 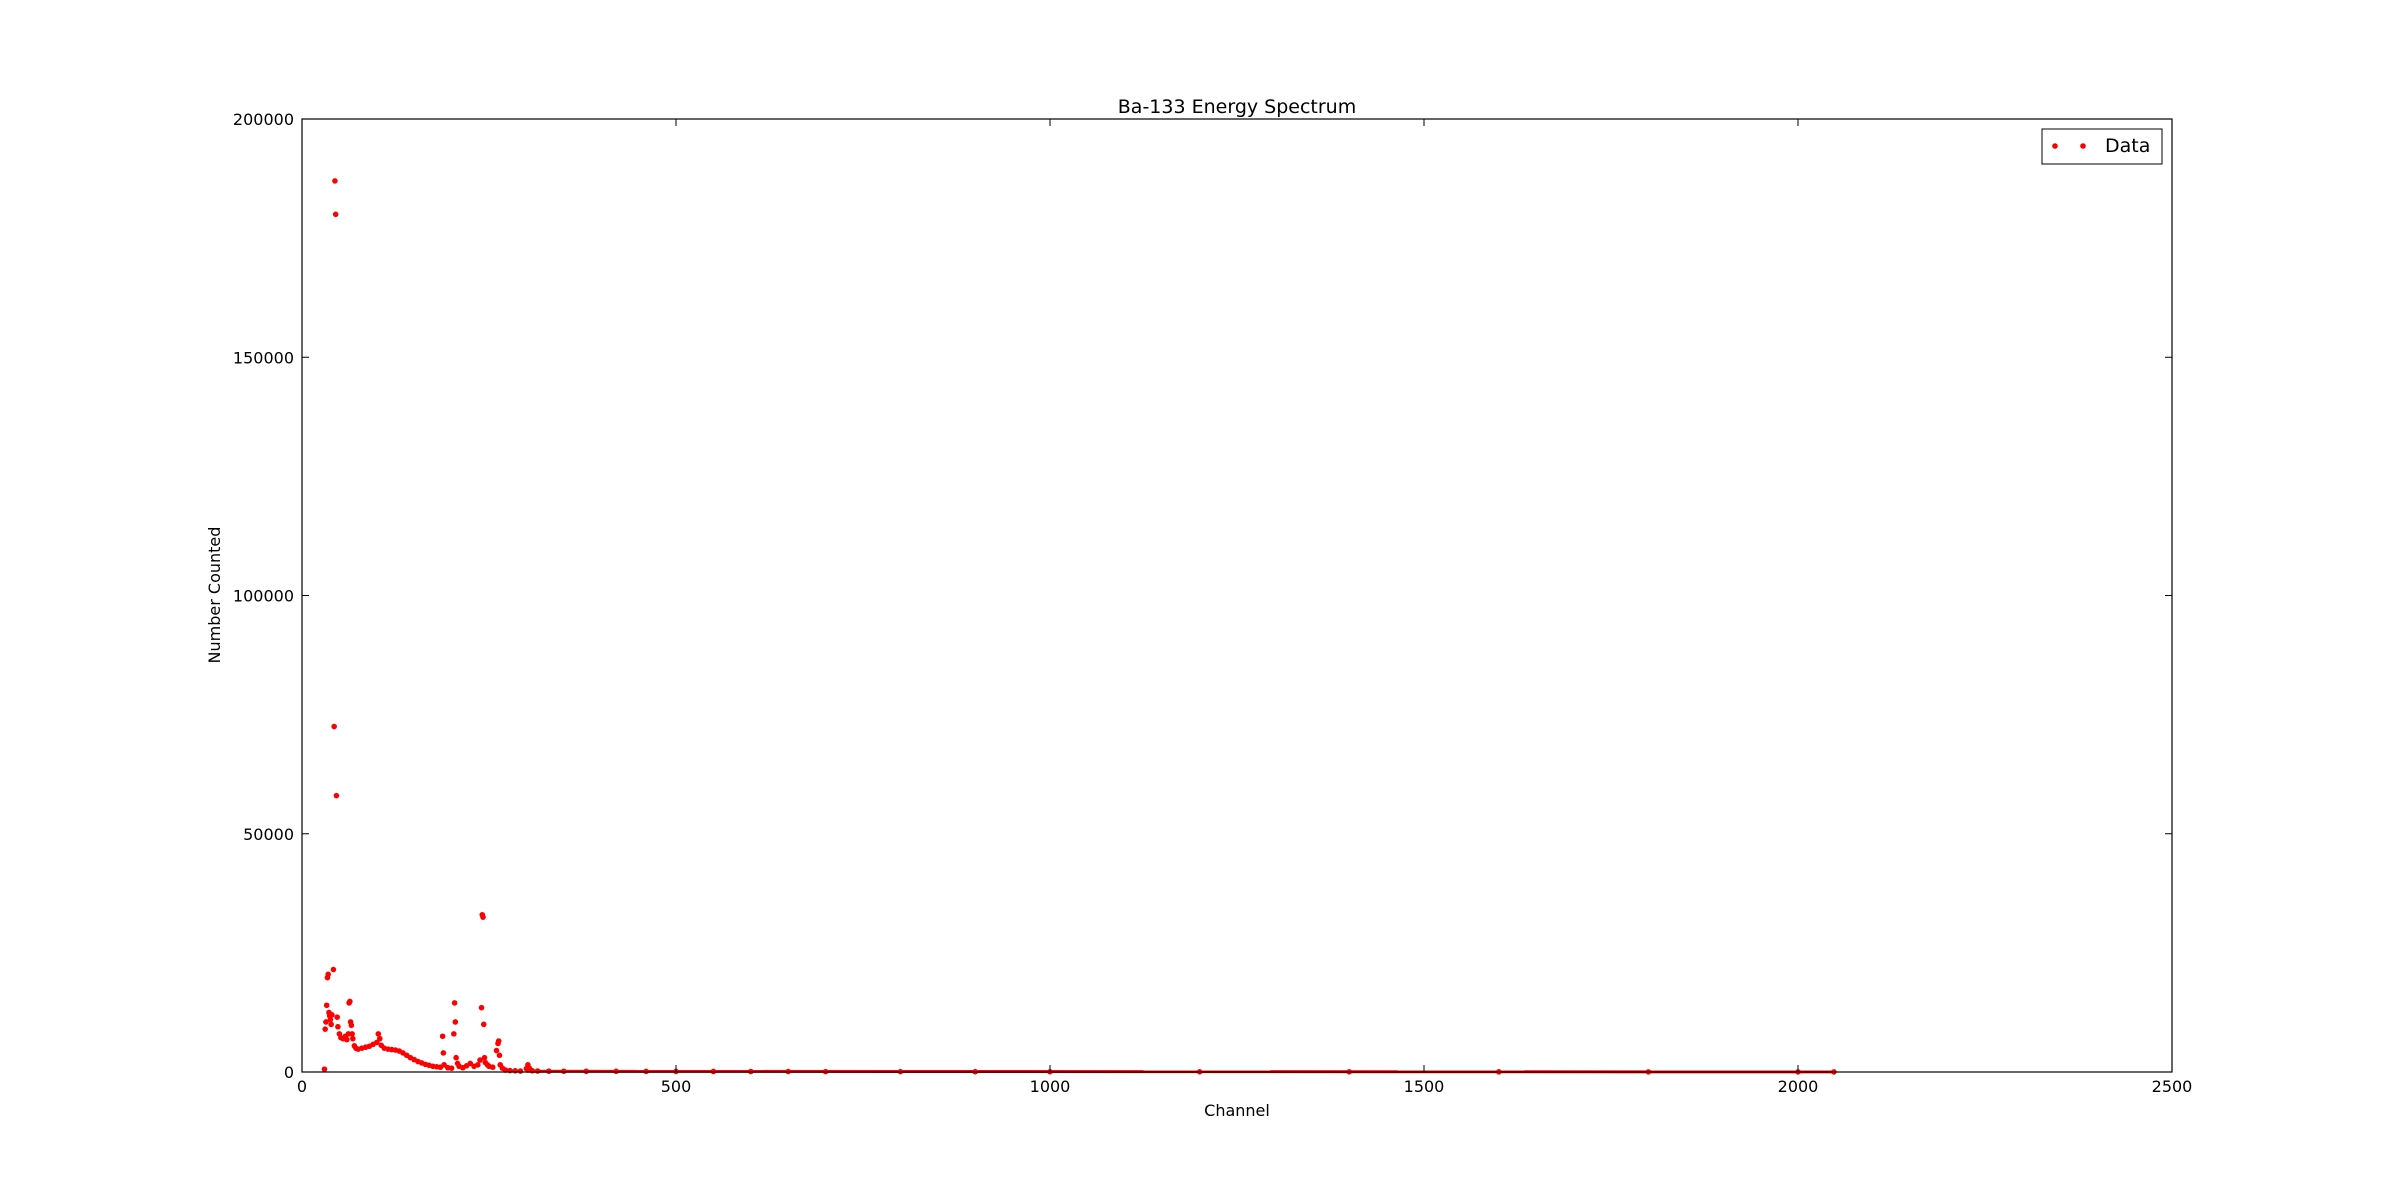 I want to click on chart-title: Ba-133 Energy Spectrum, so click(x=1237, y=107).